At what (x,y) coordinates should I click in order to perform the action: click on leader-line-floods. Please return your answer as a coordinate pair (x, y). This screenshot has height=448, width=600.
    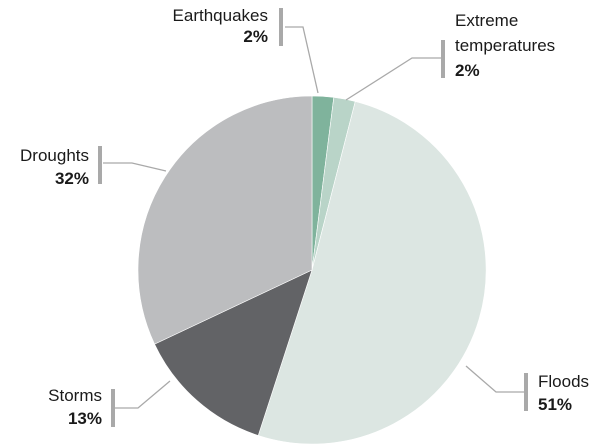
    Looking at the image, I should click on (494, 379).